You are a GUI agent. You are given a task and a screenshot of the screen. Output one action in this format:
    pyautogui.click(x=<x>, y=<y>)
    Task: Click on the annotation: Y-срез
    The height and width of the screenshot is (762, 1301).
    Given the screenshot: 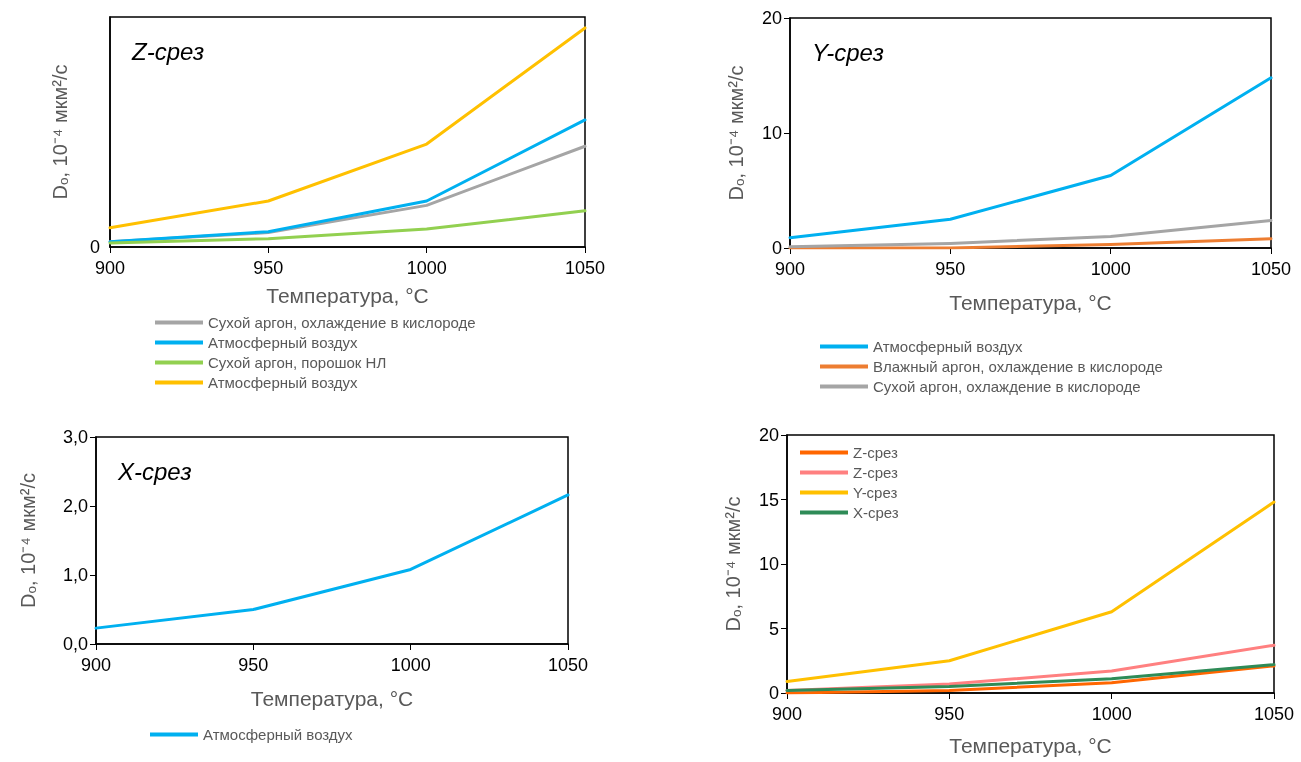 What is the action you would take?
    pyautogui.click(x=848, y=52)
    